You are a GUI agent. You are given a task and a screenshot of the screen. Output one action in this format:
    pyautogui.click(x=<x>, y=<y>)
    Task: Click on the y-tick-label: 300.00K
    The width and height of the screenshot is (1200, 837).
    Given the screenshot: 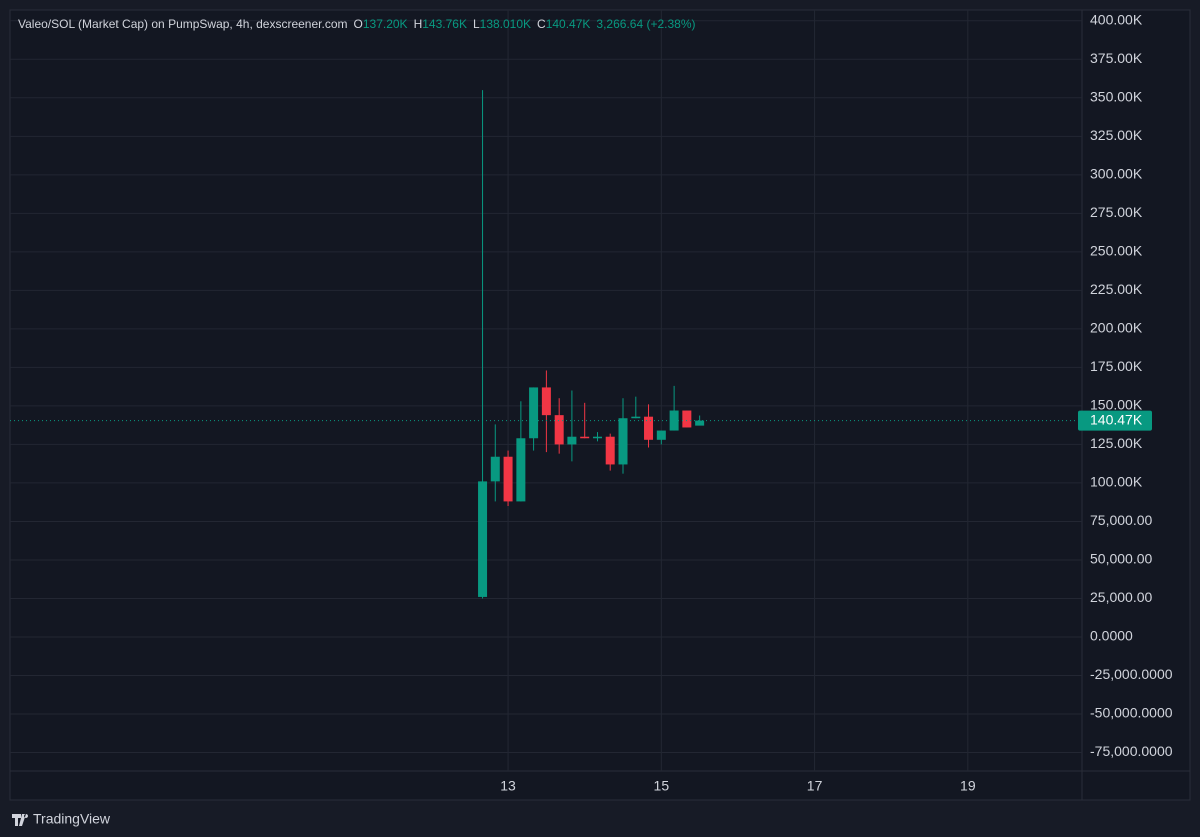 What is the action you would take?
    pyautogui.click(x=1116, y=174)
    